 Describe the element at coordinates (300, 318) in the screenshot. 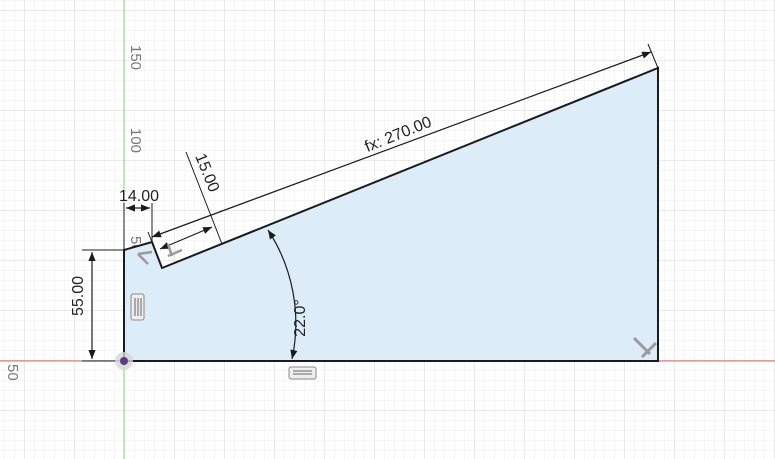

I see `angle-dimension-label: 22.0°` at that location.